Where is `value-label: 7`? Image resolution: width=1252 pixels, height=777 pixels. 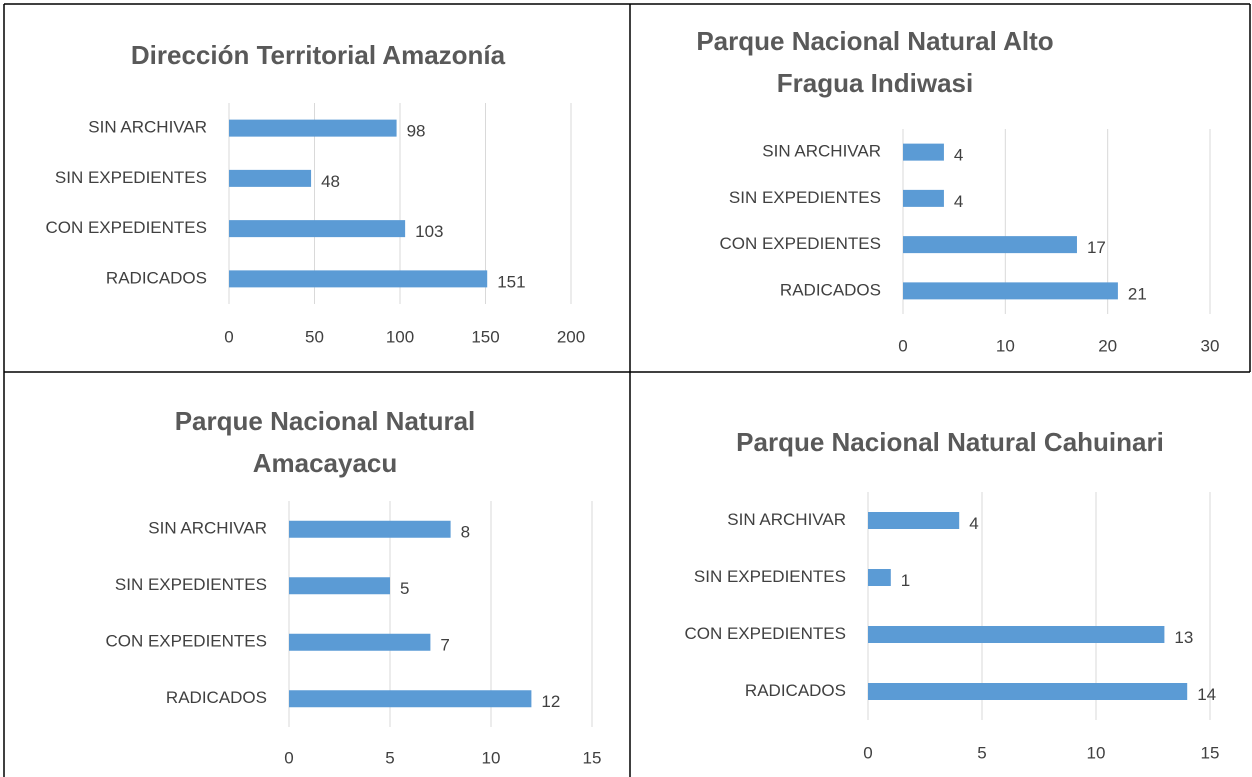
value-label: 7 is located at coordinates (444, 645).